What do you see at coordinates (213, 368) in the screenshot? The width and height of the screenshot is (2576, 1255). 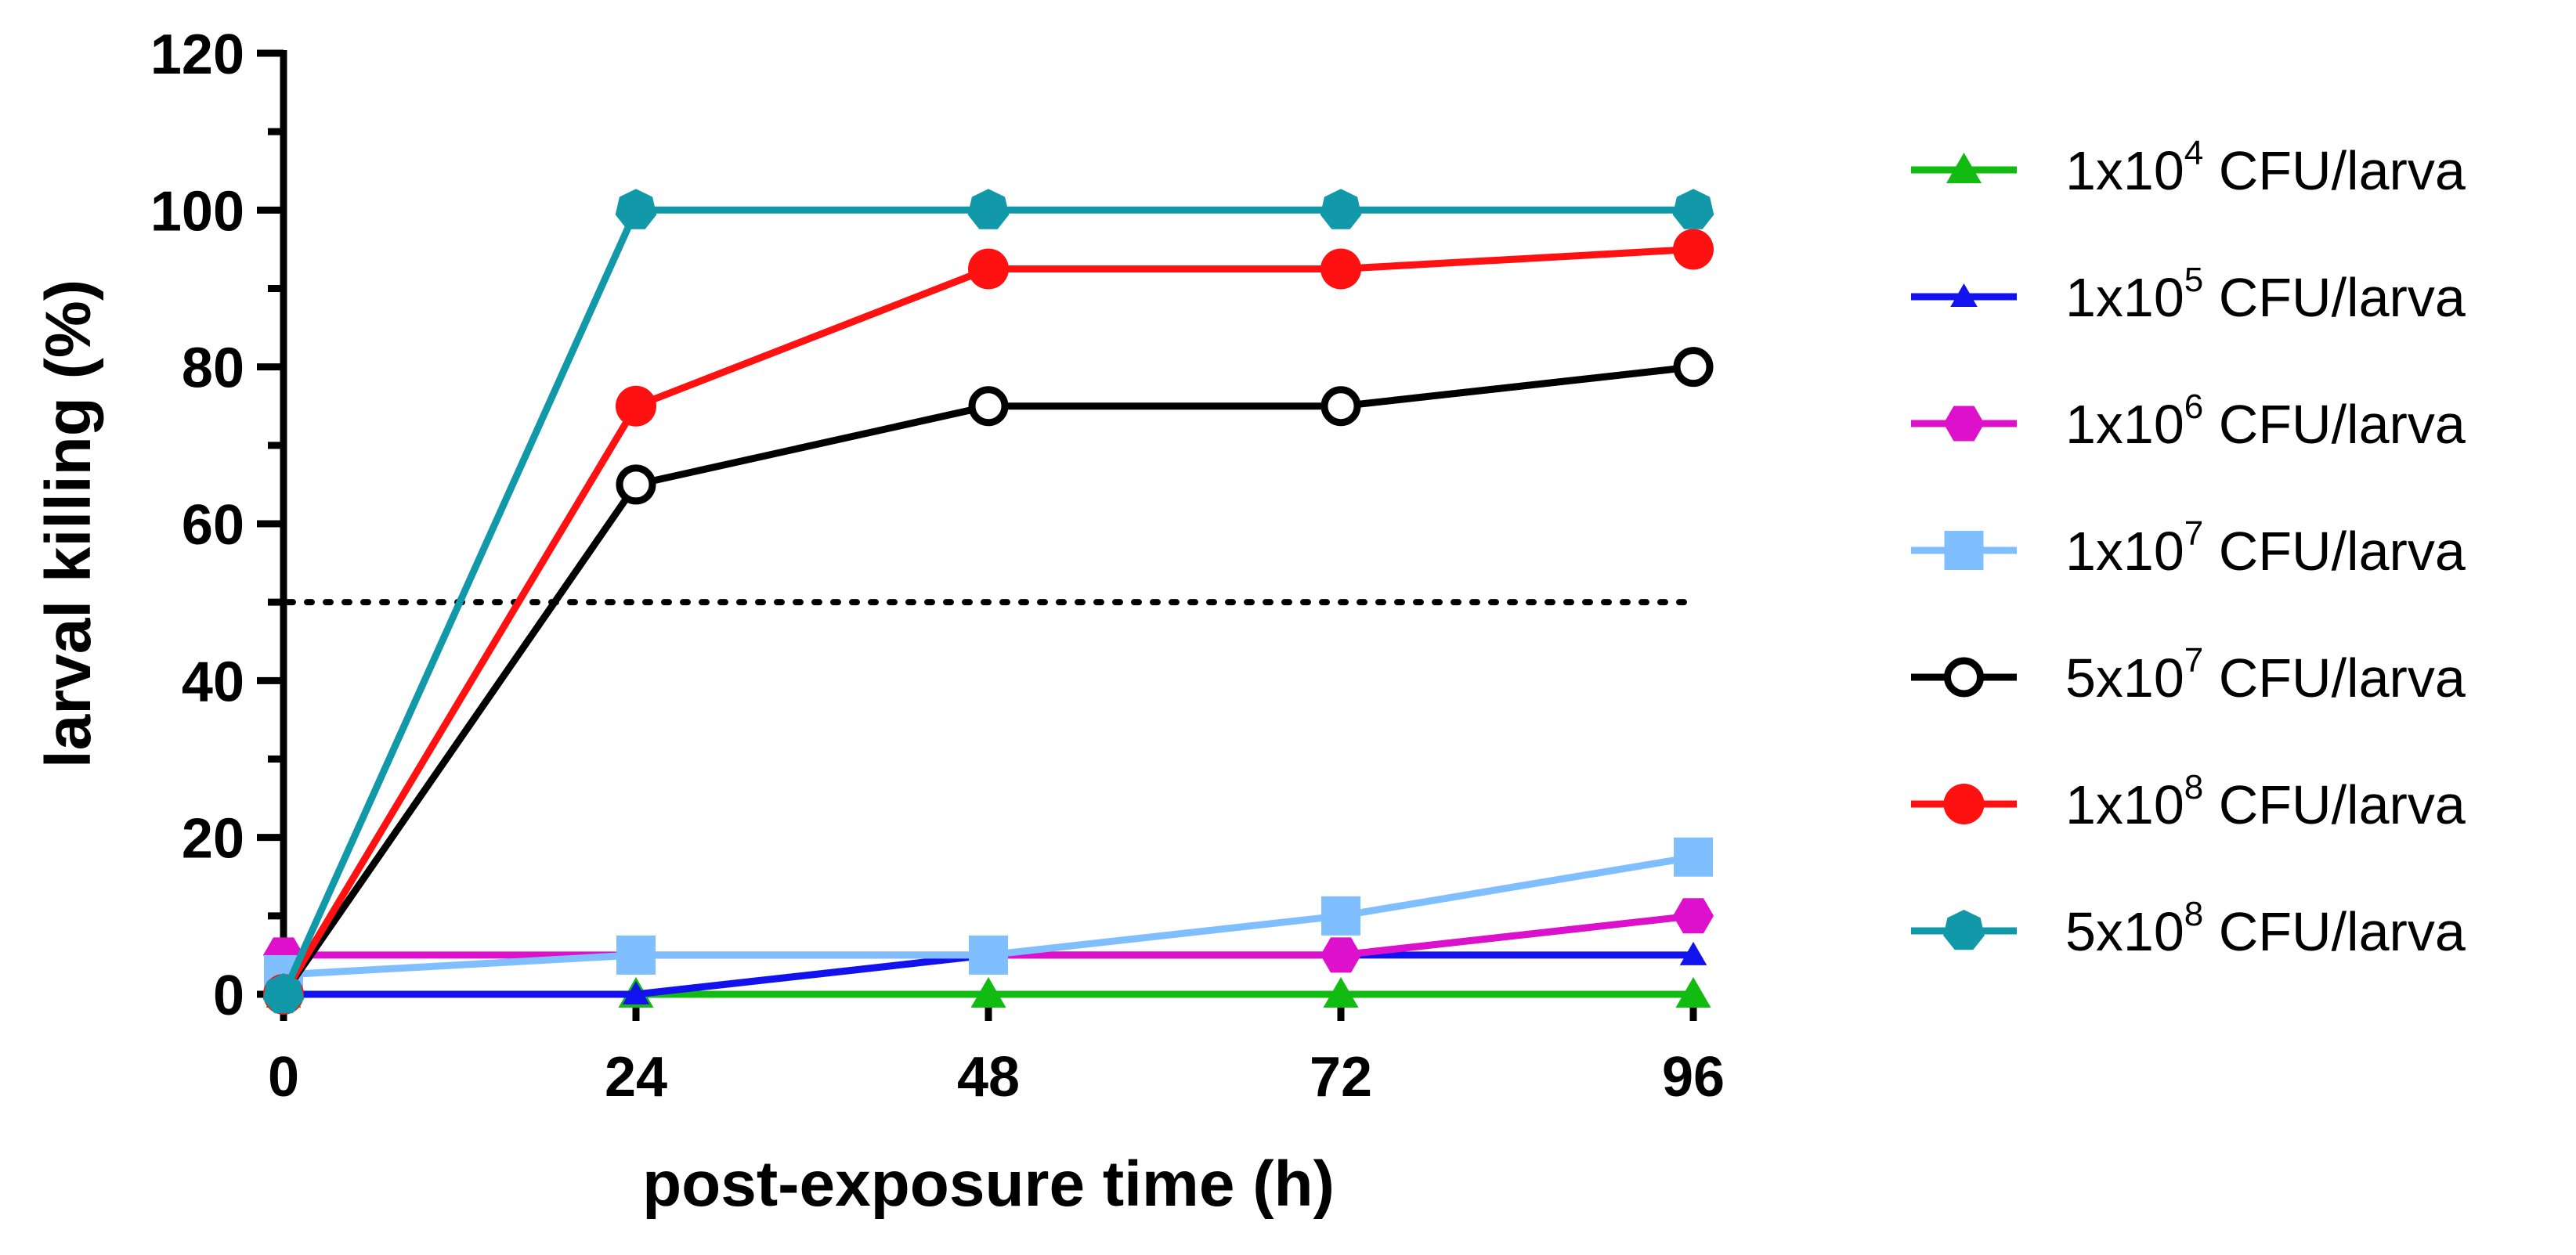 I see `y-tick-label: 80` at bounding box center [213, 368].